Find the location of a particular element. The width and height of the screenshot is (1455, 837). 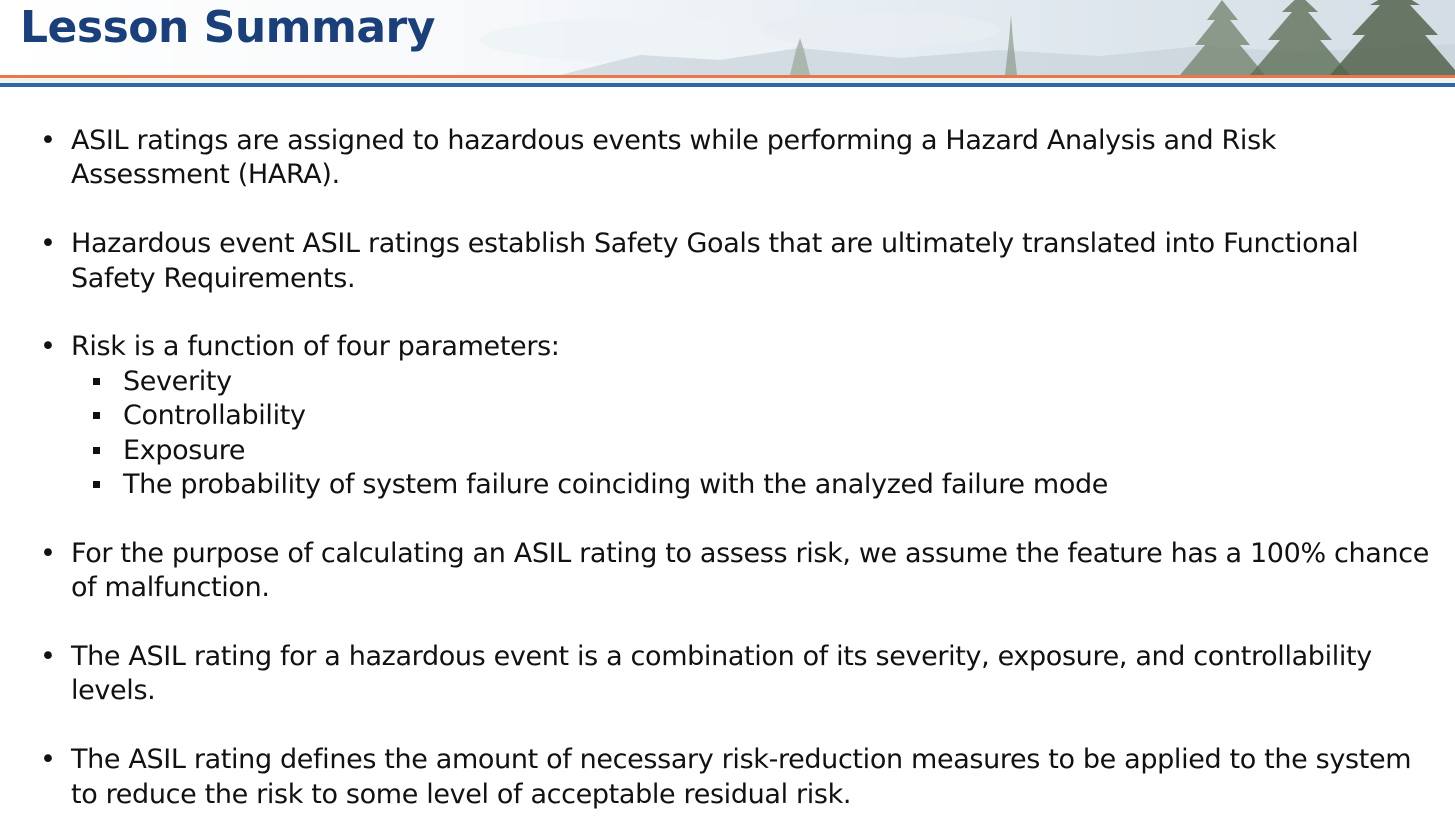

sub-list-item-text: Severity is located at coordinates (177, 381).